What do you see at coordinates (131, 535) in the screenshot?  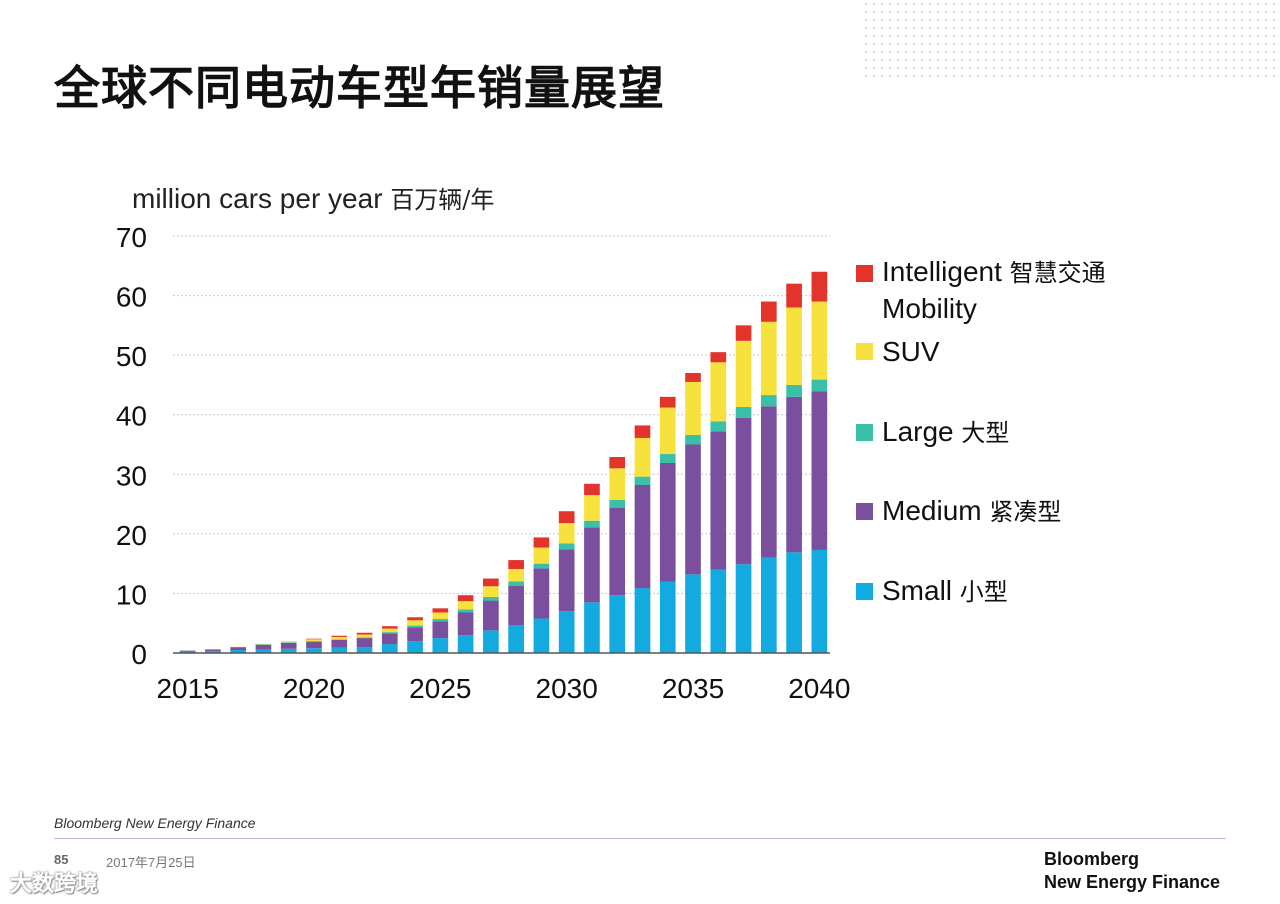 I see `y-tick-label: 20` at bounding box center [131, 535].